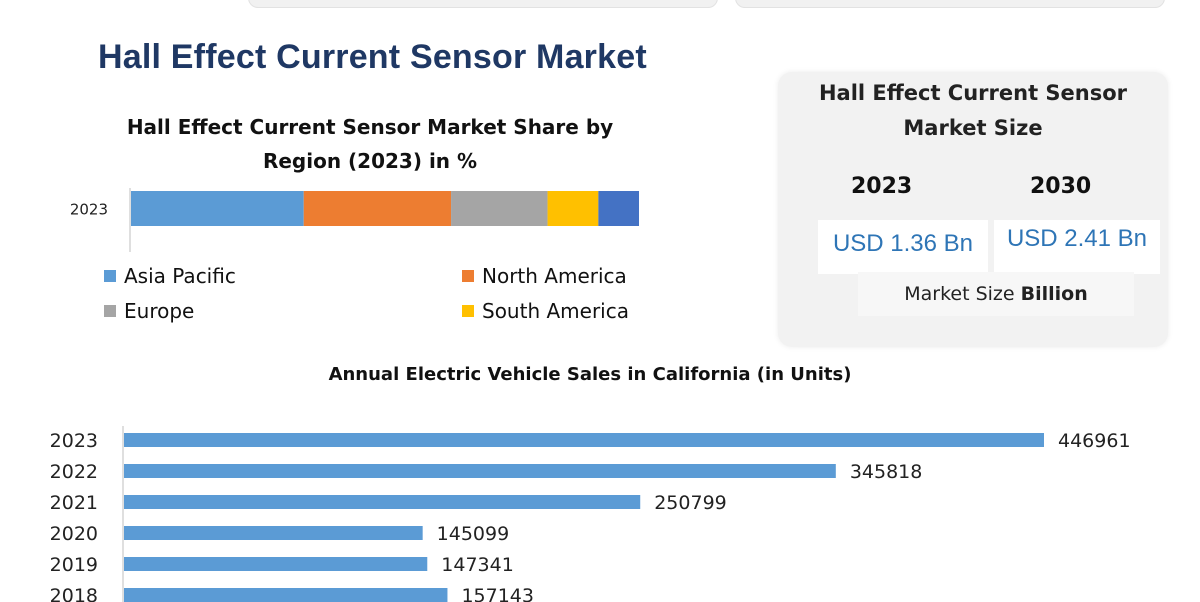 The height and width of the screenshot is (602, 1200). I want to click on legend-item-asia-pacific: Asia Pacific, so click(170, 276).